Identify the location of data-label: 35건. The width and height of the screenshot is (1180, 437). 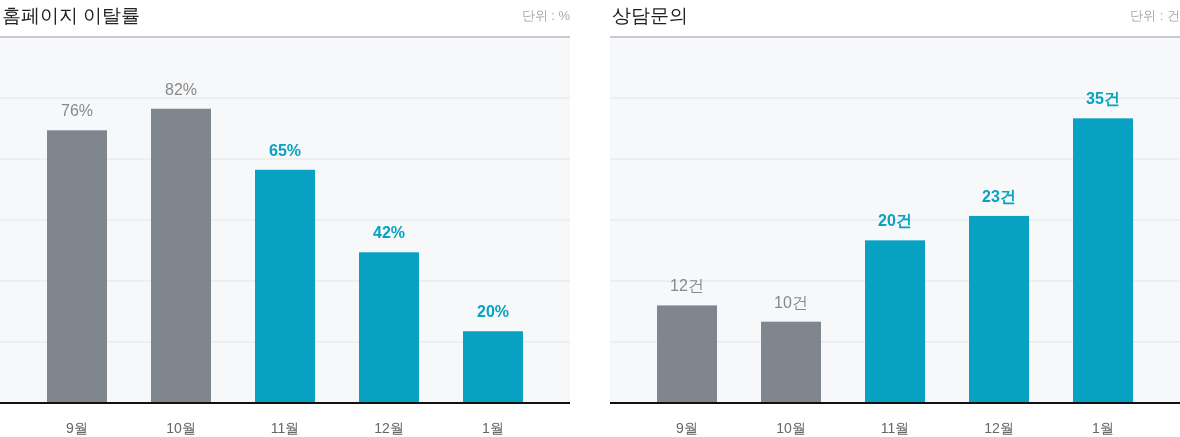
(1103, 99).